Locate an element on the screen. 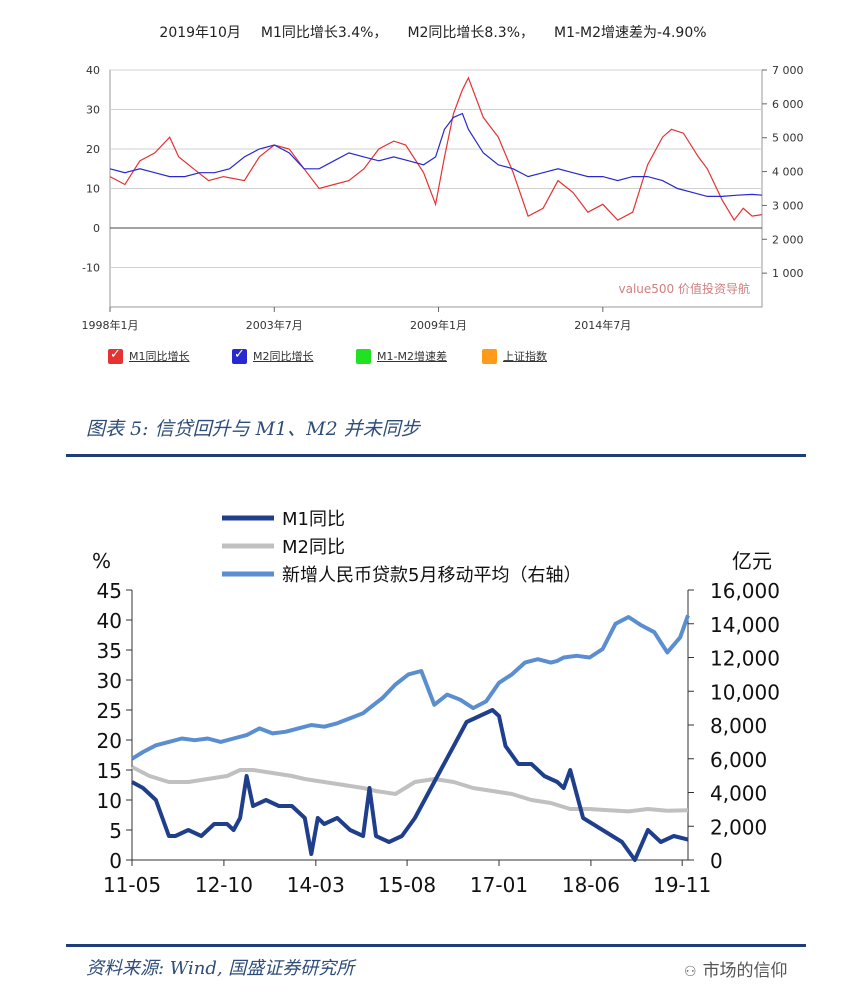 The image size is (866, 1000). chart1-y-tick-label: 20 is located at coordinates (93, 149).